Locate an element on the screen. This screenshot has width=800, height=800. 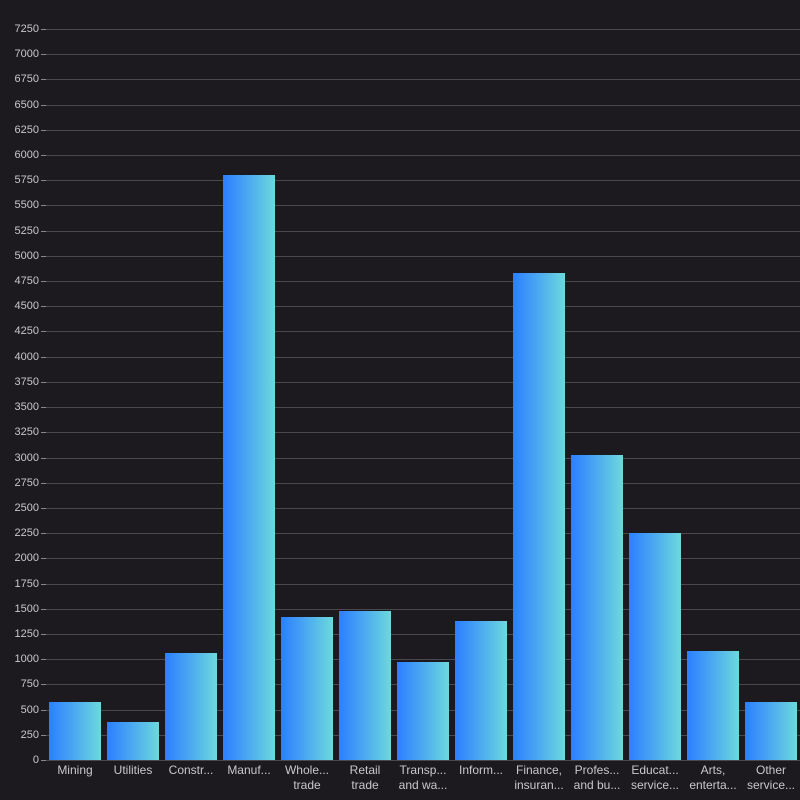
y-tick-label: 0 is located at coordinates (35, 760).